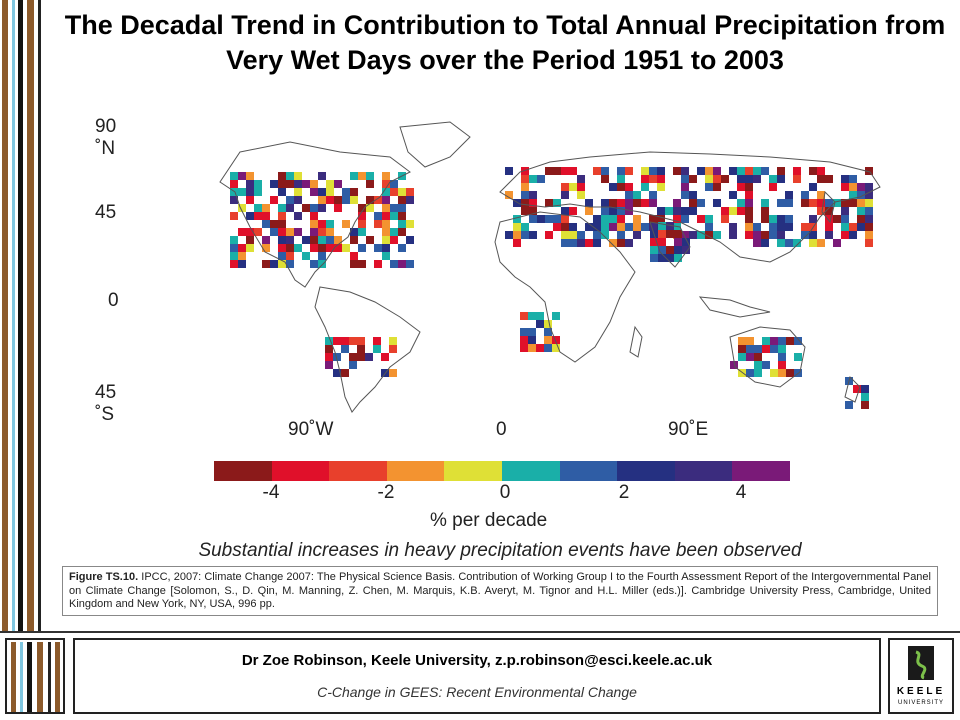 The image size is (960, 720). What do you see at coordinates (761, 471) in the screenshot?
I see `colorbar-segment` at bounding box center [761, 471].